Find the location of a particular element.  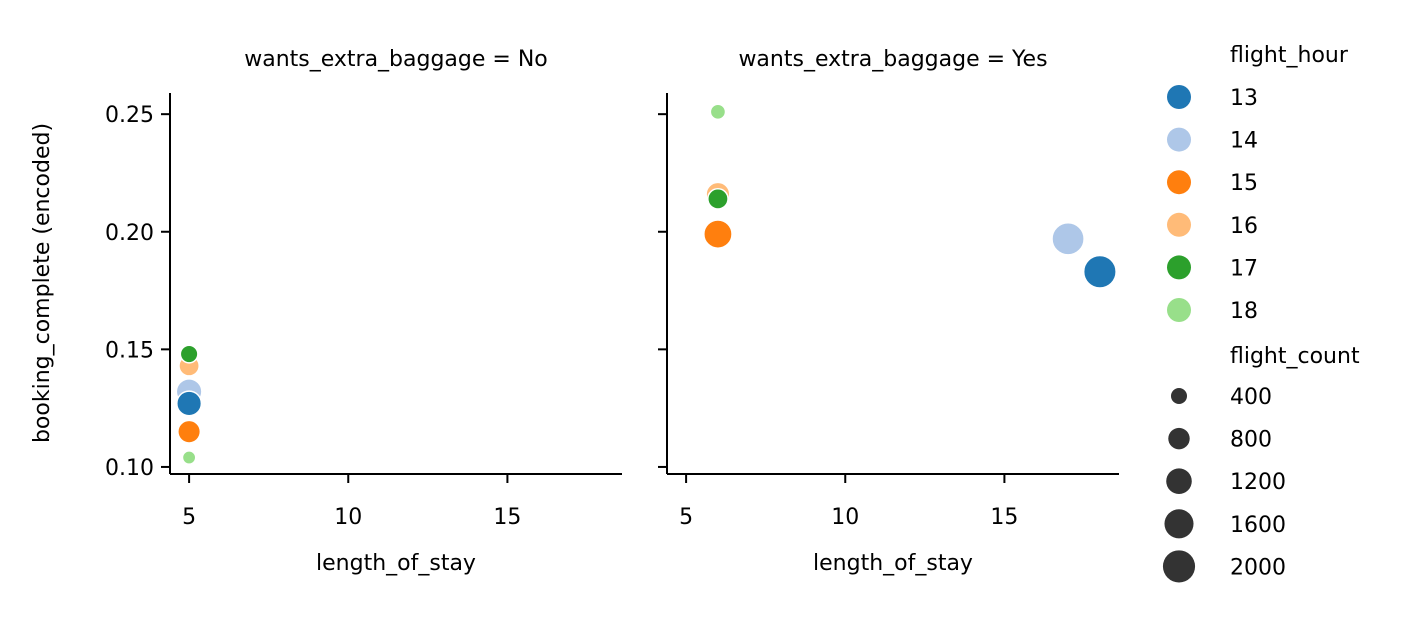

y-tick-label: 0.25 is located at coordinates (129, 115).